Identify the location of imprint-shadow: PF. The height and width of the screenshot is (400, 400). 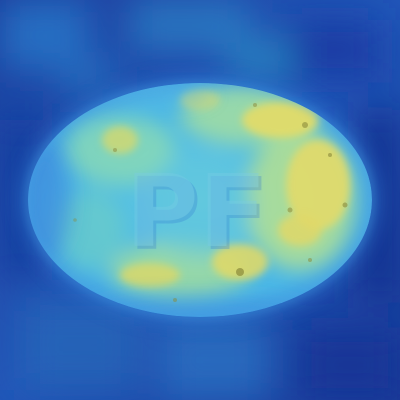
(199, 214).